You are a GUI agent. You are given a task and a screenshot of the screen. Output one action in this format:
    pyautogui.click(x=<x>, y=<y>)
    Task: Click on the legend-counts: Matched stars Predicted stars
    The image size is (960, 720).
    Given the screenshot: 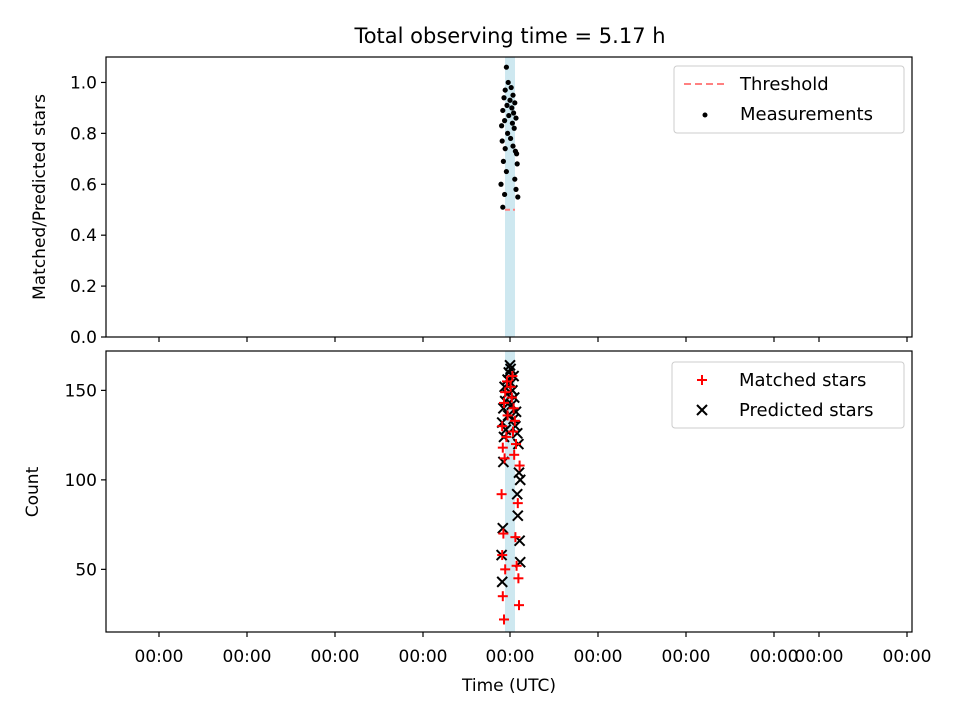 What is the action you would take?
    pyautogui.click(x=788, y=395)
    